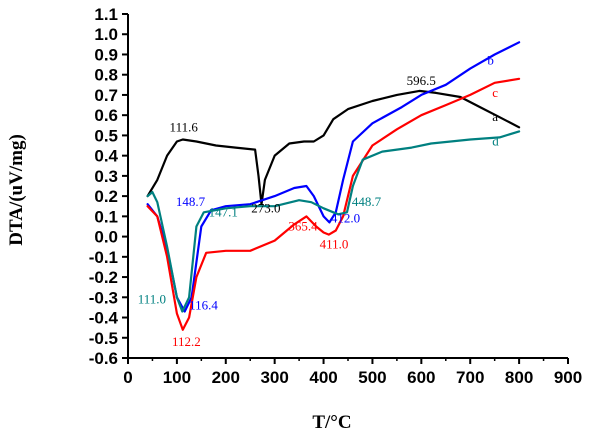  What do you see at coordinates (184, 126) in the screenshot?
I see `annotation-label: 111.6` at bounding box center [184, 126].